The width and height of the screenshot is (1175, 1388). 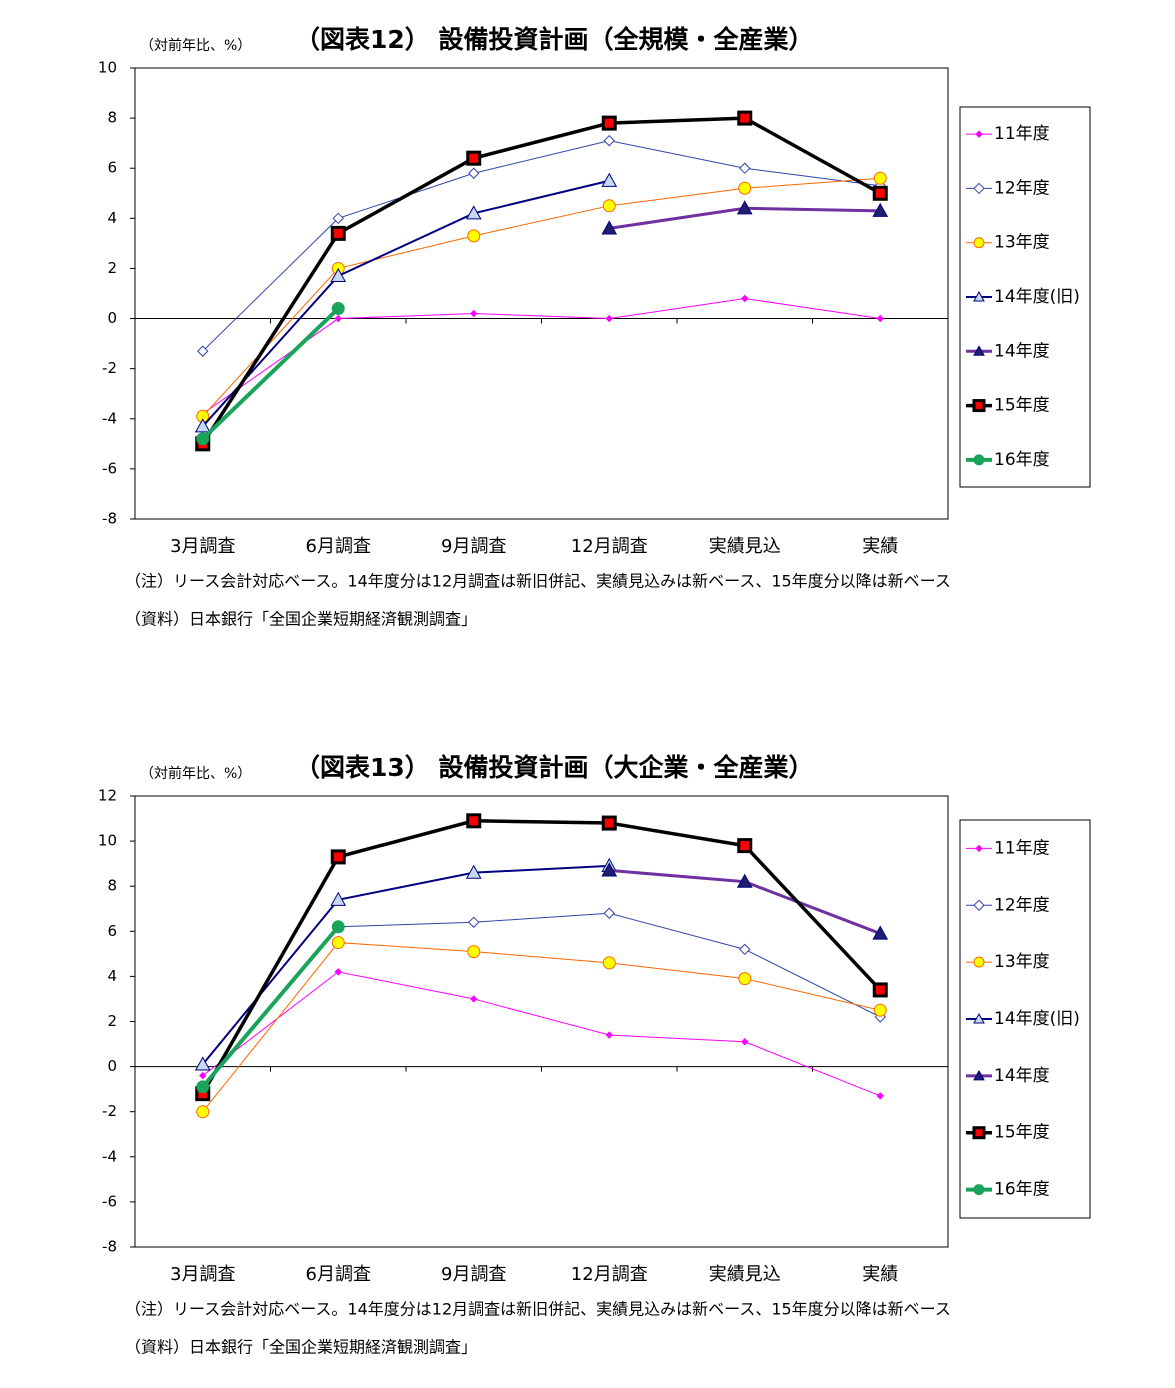 What do you see at coordinates (109, 1201) in the screenshot?
I see `y-tick-label: -6` at bounding box center [109, 1201].